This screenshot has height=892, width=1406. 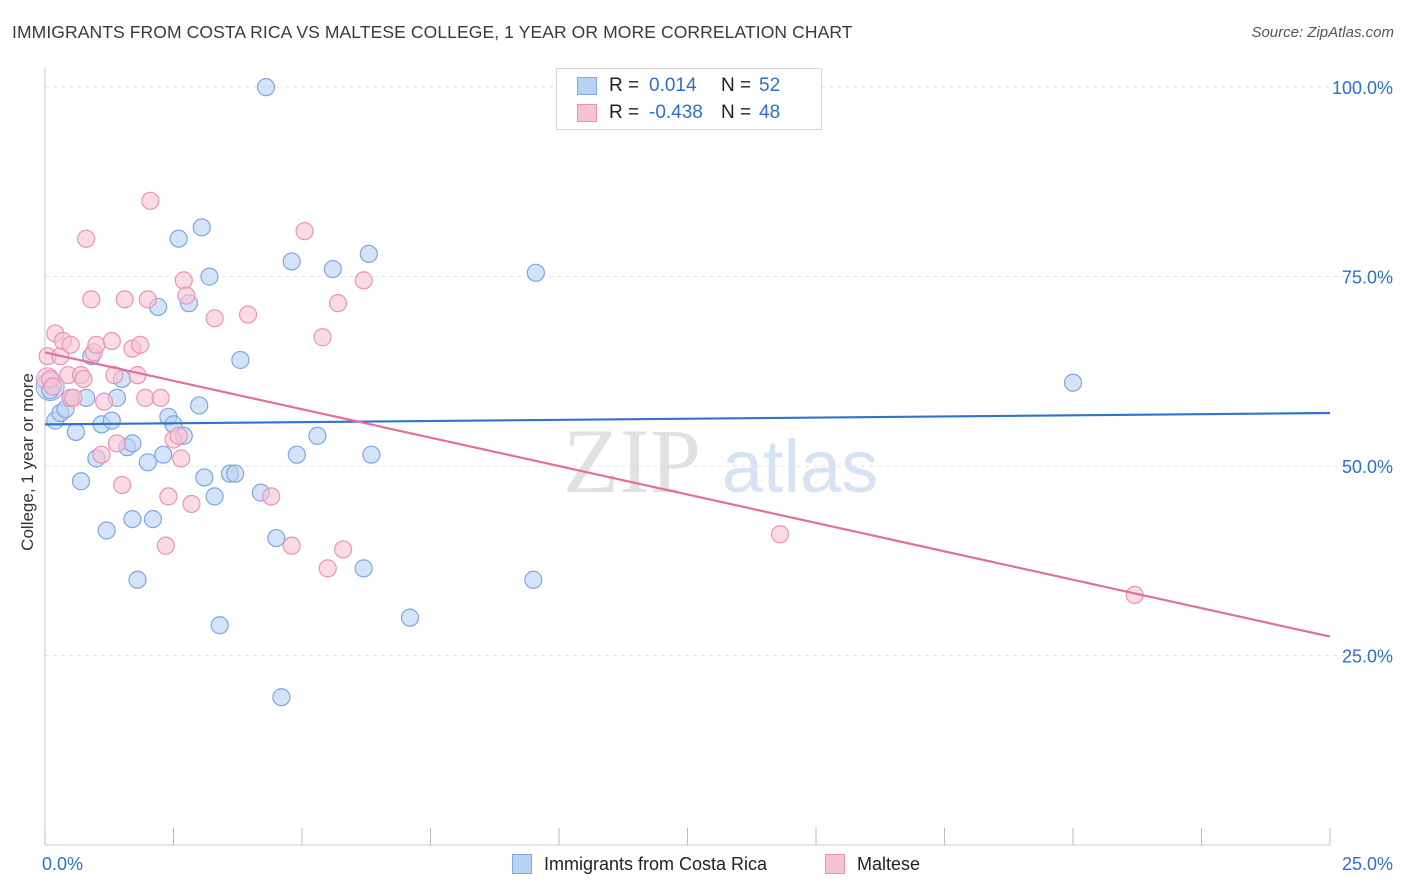 What do you see at coordinates (656, 863) in the screenshot?
I see `bottom-legend-label-costa-rica: Immigrants from Costa Rica` at bounding box center [656, 863].